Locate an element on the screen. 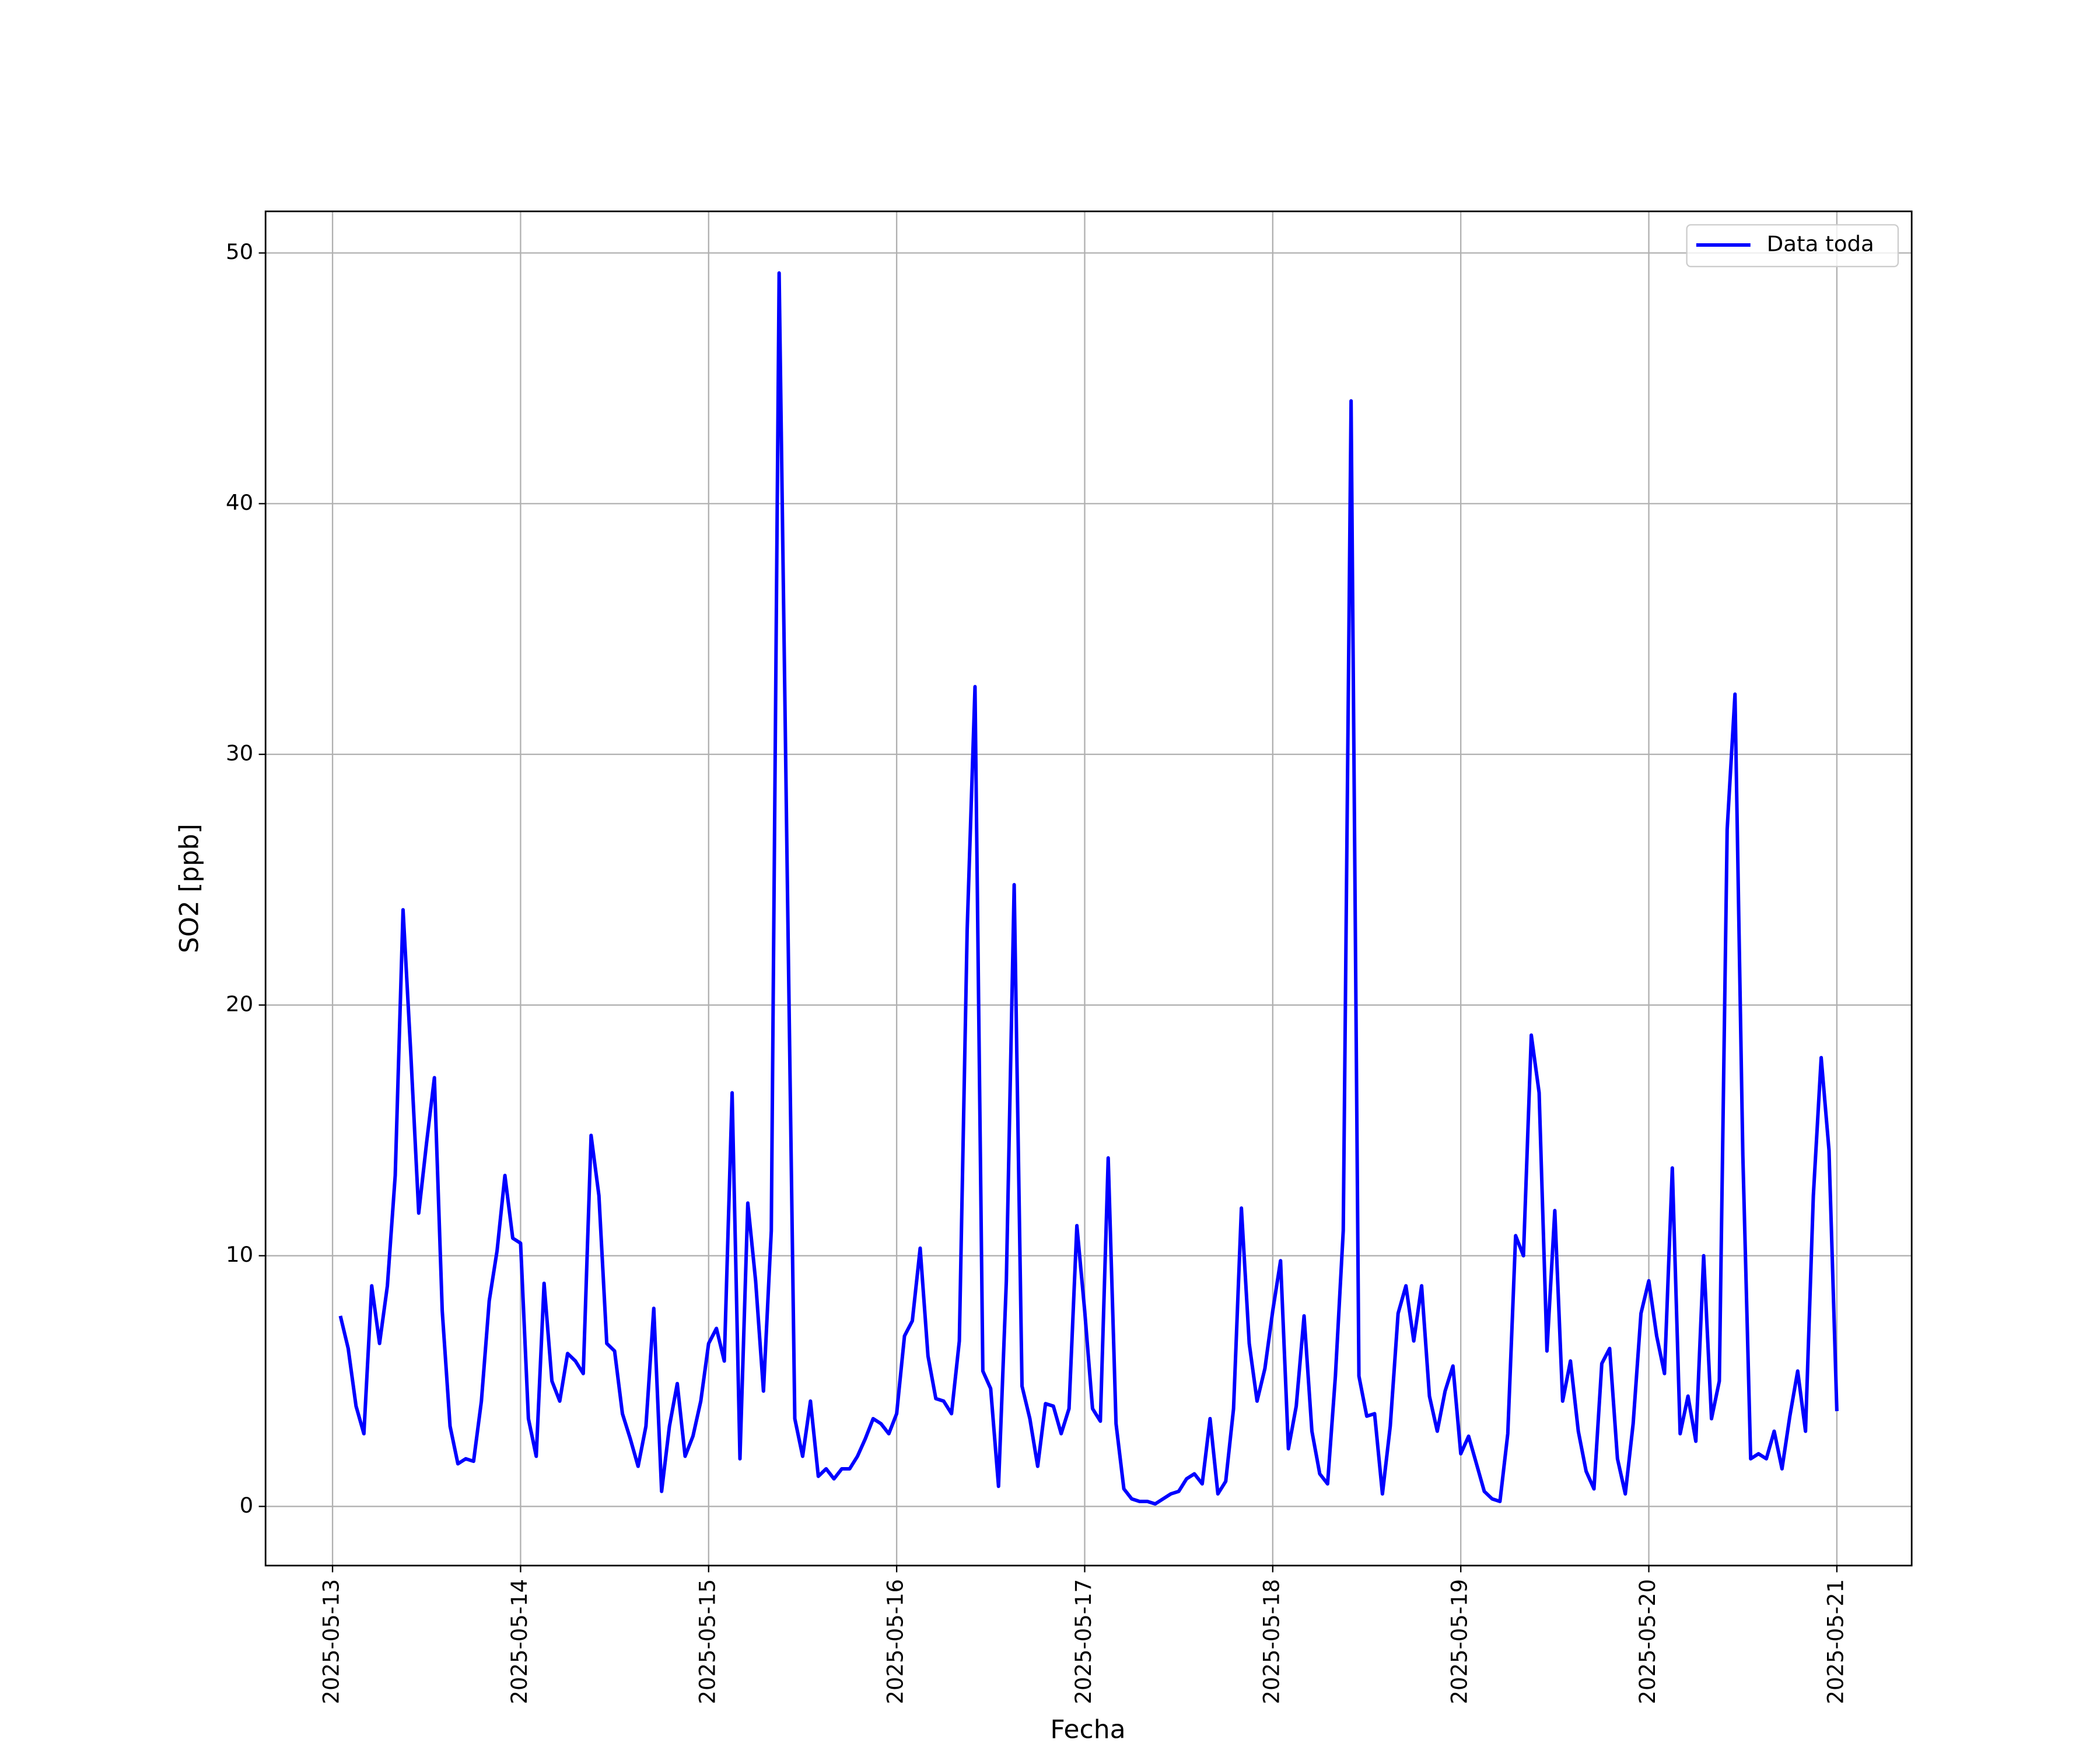  y-tick-label: 50 is located at coordinates (239, 251).